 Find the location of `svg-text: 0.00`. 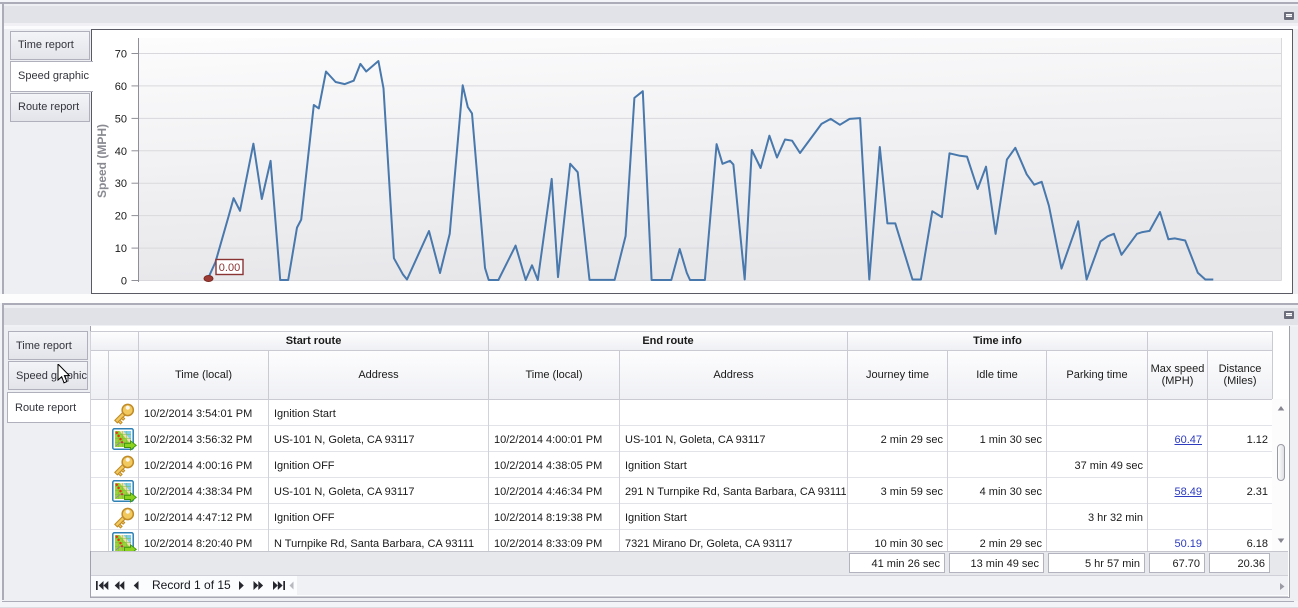

svg-text: 0.00 is located at coordinates (229, 268).